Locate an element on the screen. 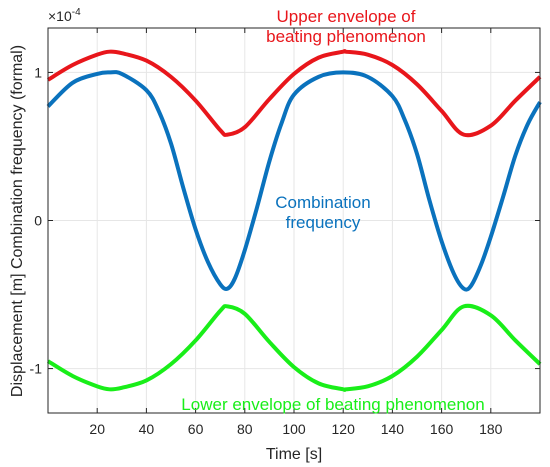 Image resolution: width=550 pixels, height=467 pixels. lower-envelope-annotation: Lower envelope of beating phenomenon is located at coordinates (332, 404).